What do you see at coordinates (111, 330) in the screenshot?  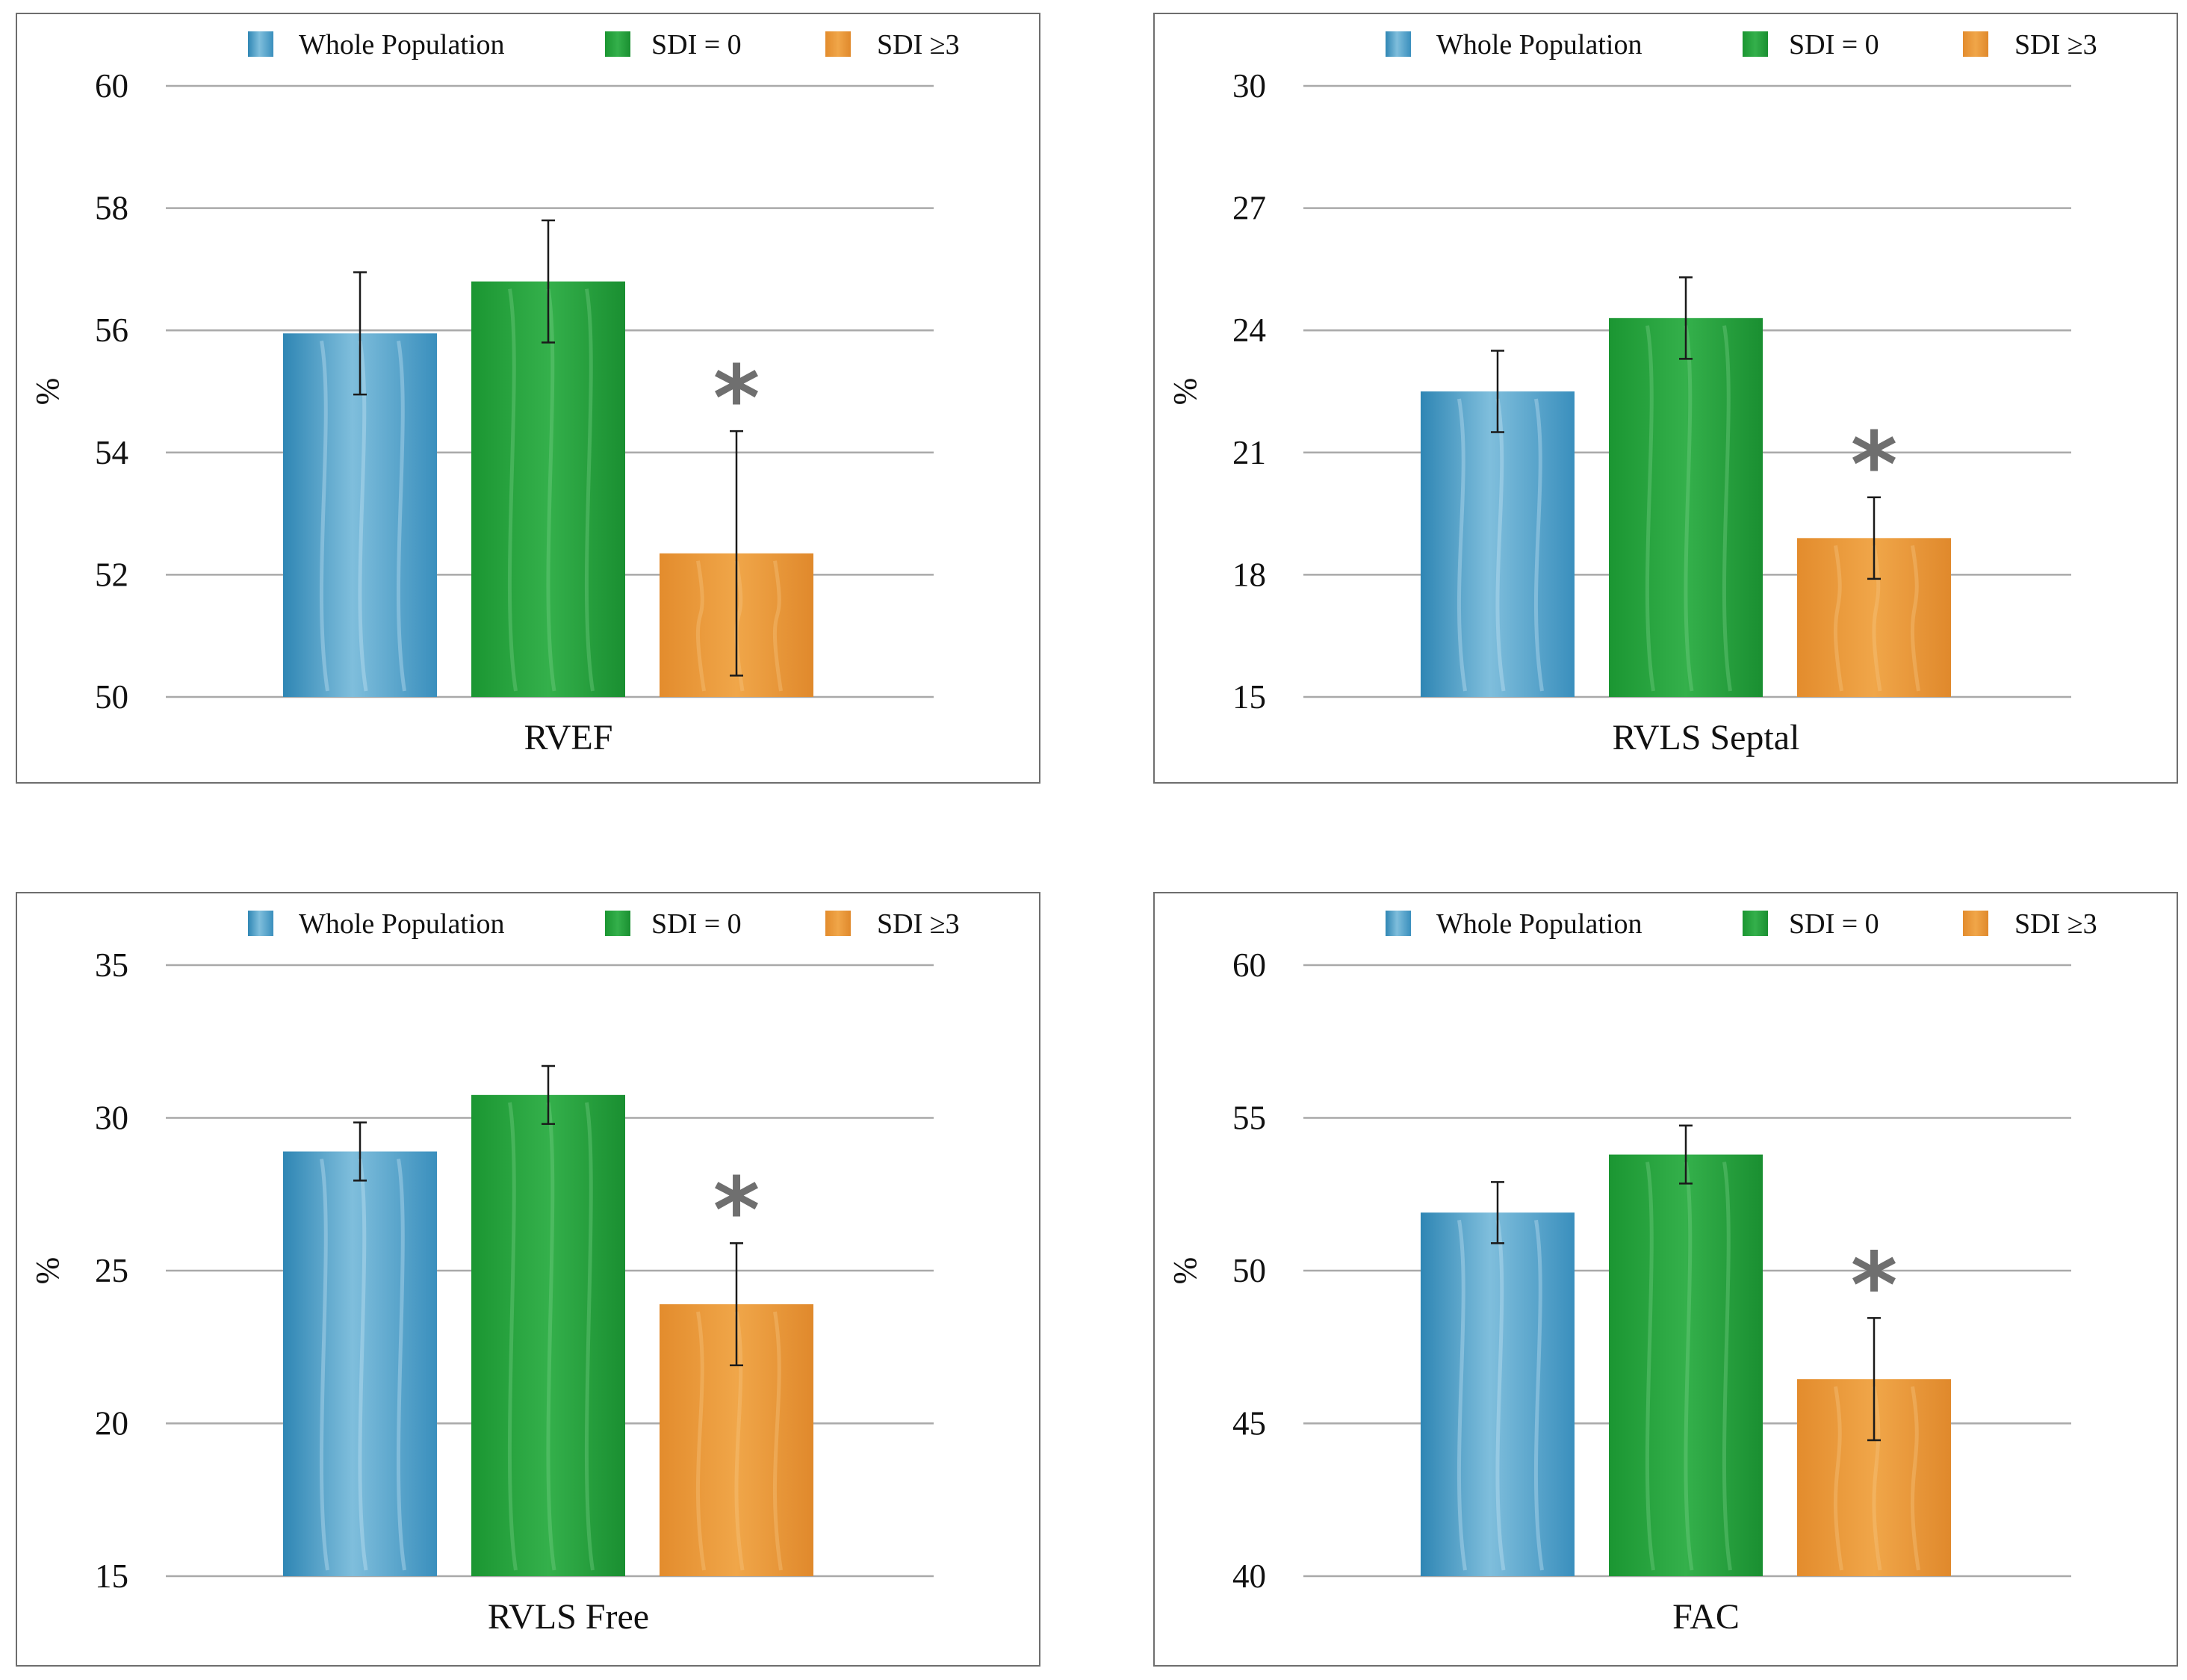 I see `y-tick-label: 56` at bounding box center [111, 330].